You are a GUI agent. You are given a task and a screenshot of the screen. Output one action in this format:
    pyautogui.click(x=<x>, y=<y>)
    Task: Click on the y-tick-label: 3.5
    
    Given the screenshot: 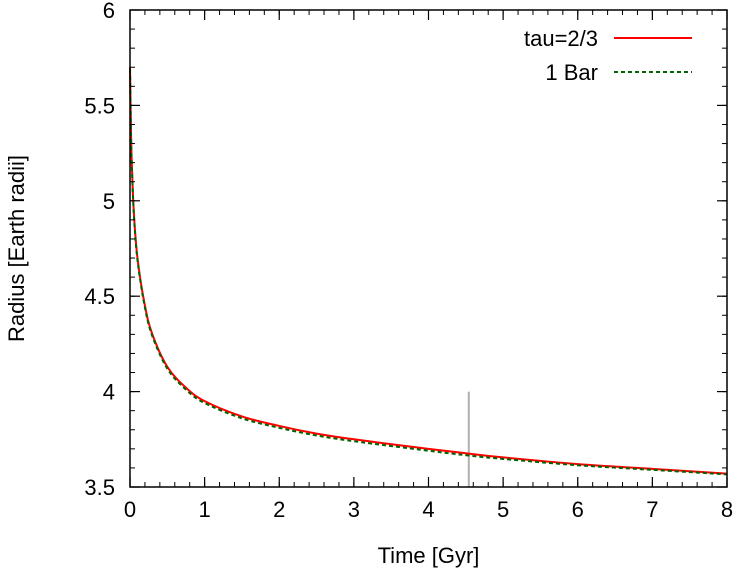 What is the action you would take?
    pyautogui.click(x=99, y=487)
    